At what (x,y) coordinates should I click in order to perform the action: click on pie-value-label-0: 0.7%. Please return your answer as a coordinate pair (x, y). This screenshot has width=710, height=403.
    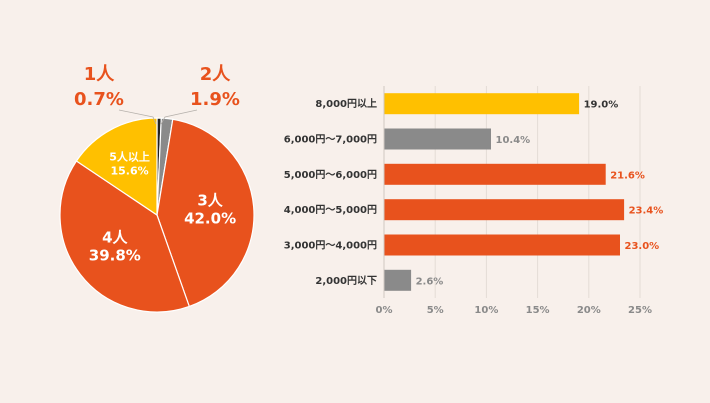
    Looking at the image, I should click on (99, 99).